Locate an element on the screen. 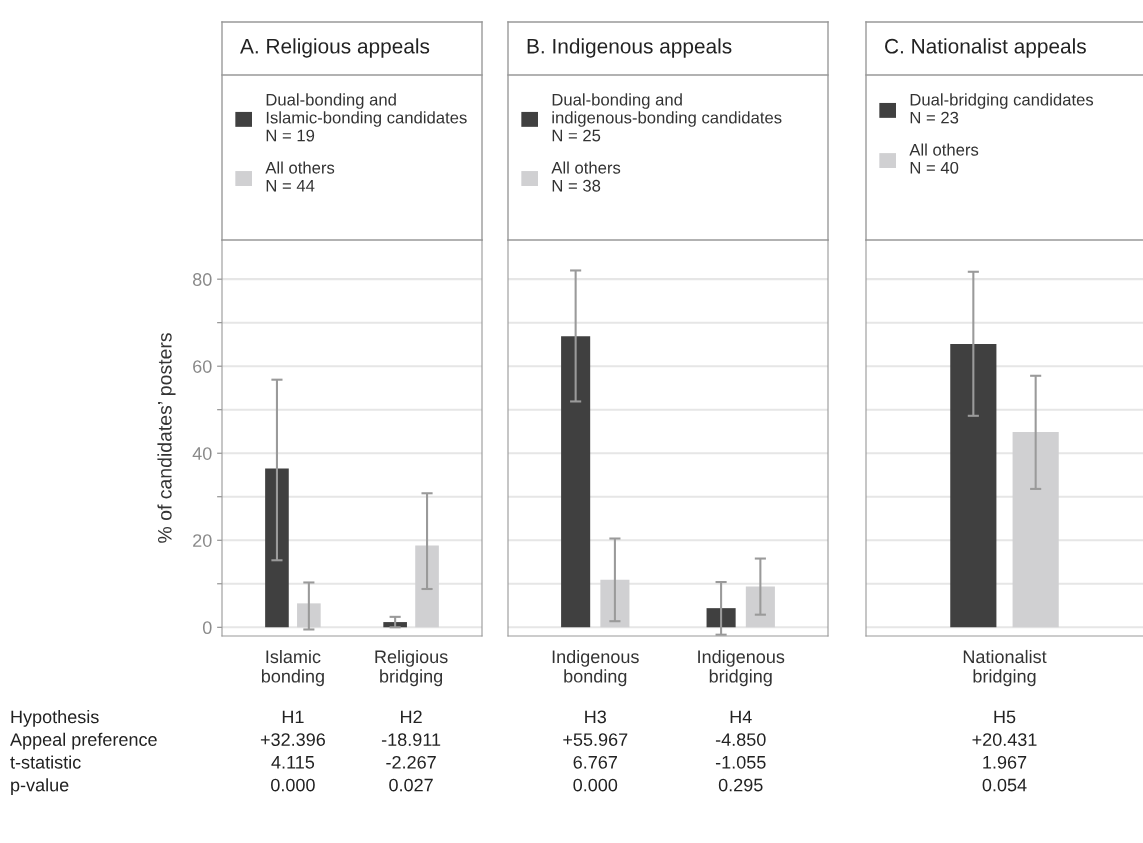  legend-label: All others N = 40 is located at coordinates (944, 158).